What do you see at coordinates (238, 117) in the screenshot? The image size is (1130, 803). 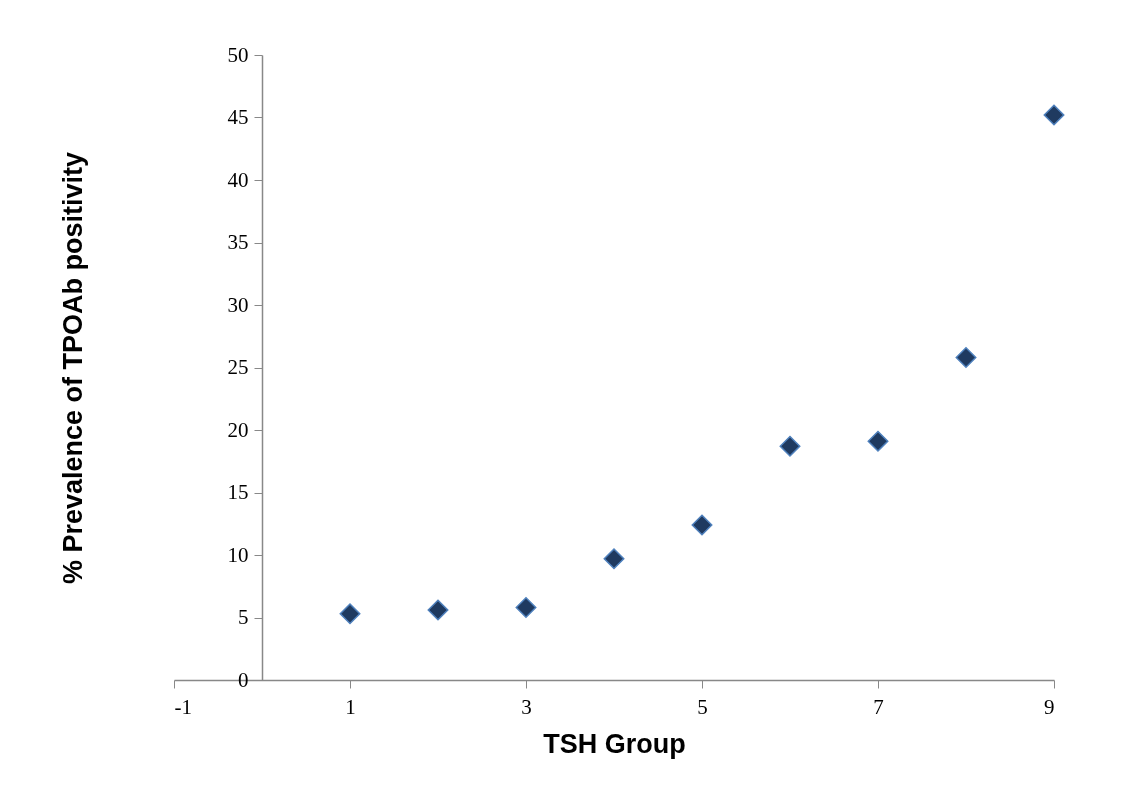 I see `y-tick-label: 45` at bounding box center [238, 117].